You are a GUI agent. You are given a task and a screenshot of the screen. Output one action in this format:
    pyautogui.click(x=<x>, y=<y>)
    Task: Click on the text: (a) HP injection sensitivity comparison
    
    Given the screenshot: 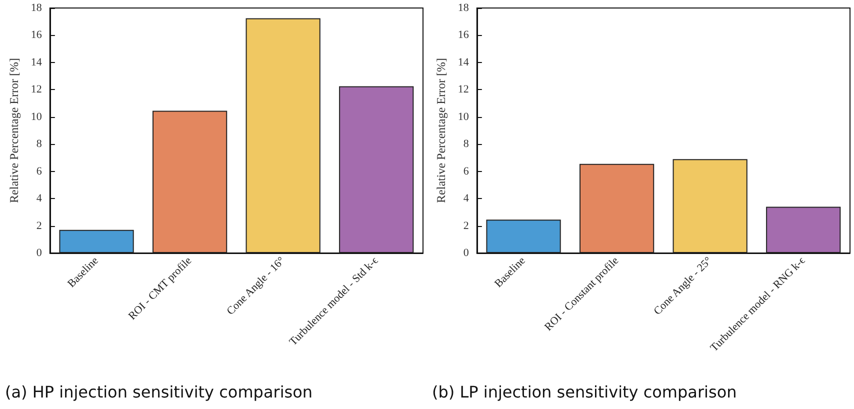 What is the action you would take?
    pyautogui.click(x=159, y=392)
    